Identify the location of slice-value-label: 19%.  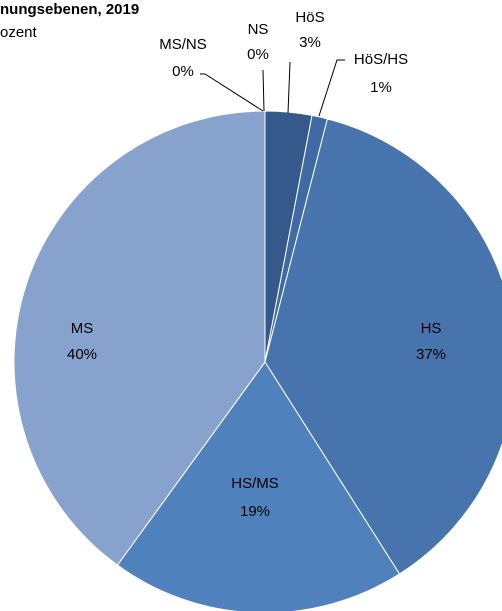
(255, 511).